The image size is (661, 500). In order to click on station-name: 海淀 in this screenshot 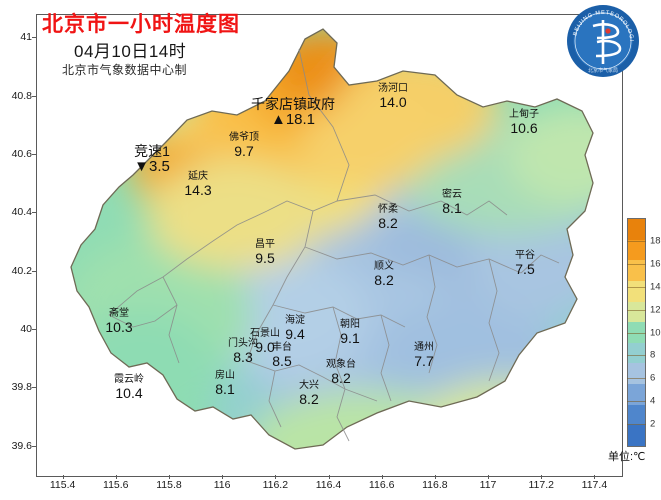, I will do `click(295, 320)`.